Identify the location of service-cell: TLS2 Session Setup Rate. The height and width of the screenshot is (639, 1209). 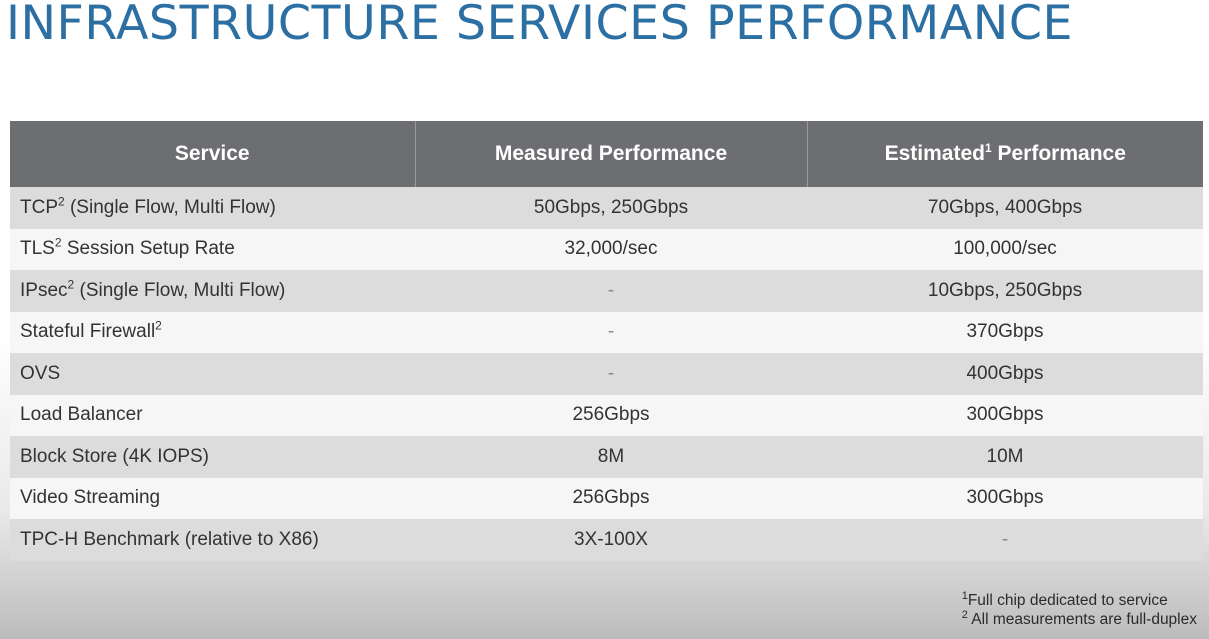
(212, 249).